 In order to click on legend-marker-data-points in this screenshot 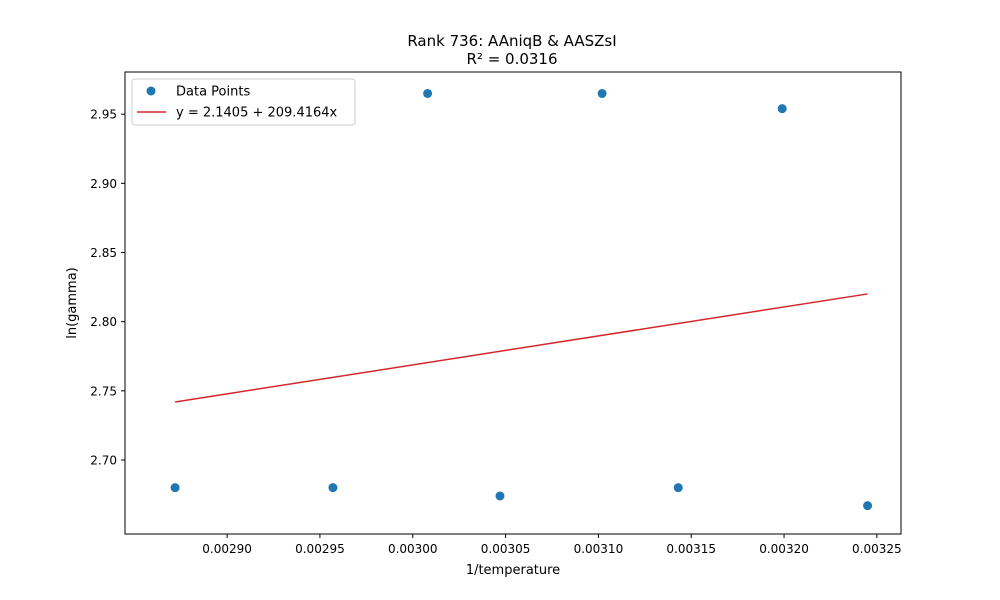, I will do `click(151, 91)`.